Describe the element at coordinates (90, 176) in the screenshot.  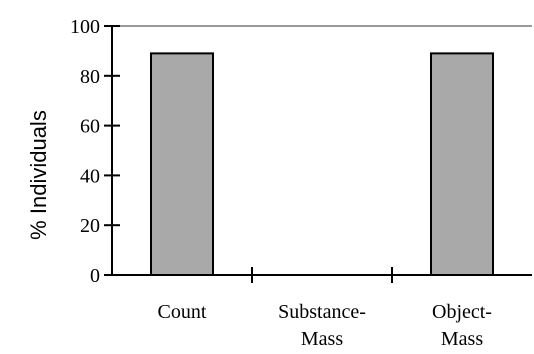
I see `y-tick-label: 40` at that location.